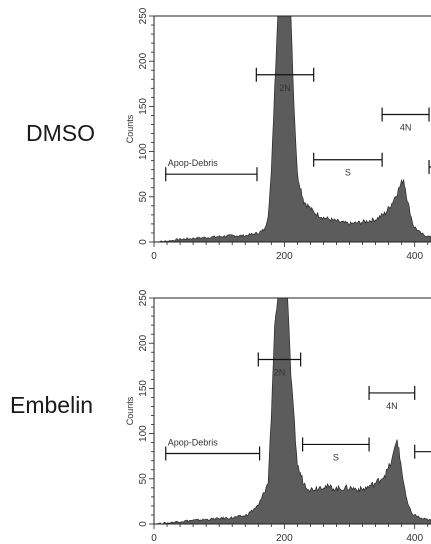 The width and height of the screenshot is (431, 544). What do you see at coordinates (52, 405) in the screenshot?
I see `panel-label-embelin: Embelin` at bounding box center [52, 405].